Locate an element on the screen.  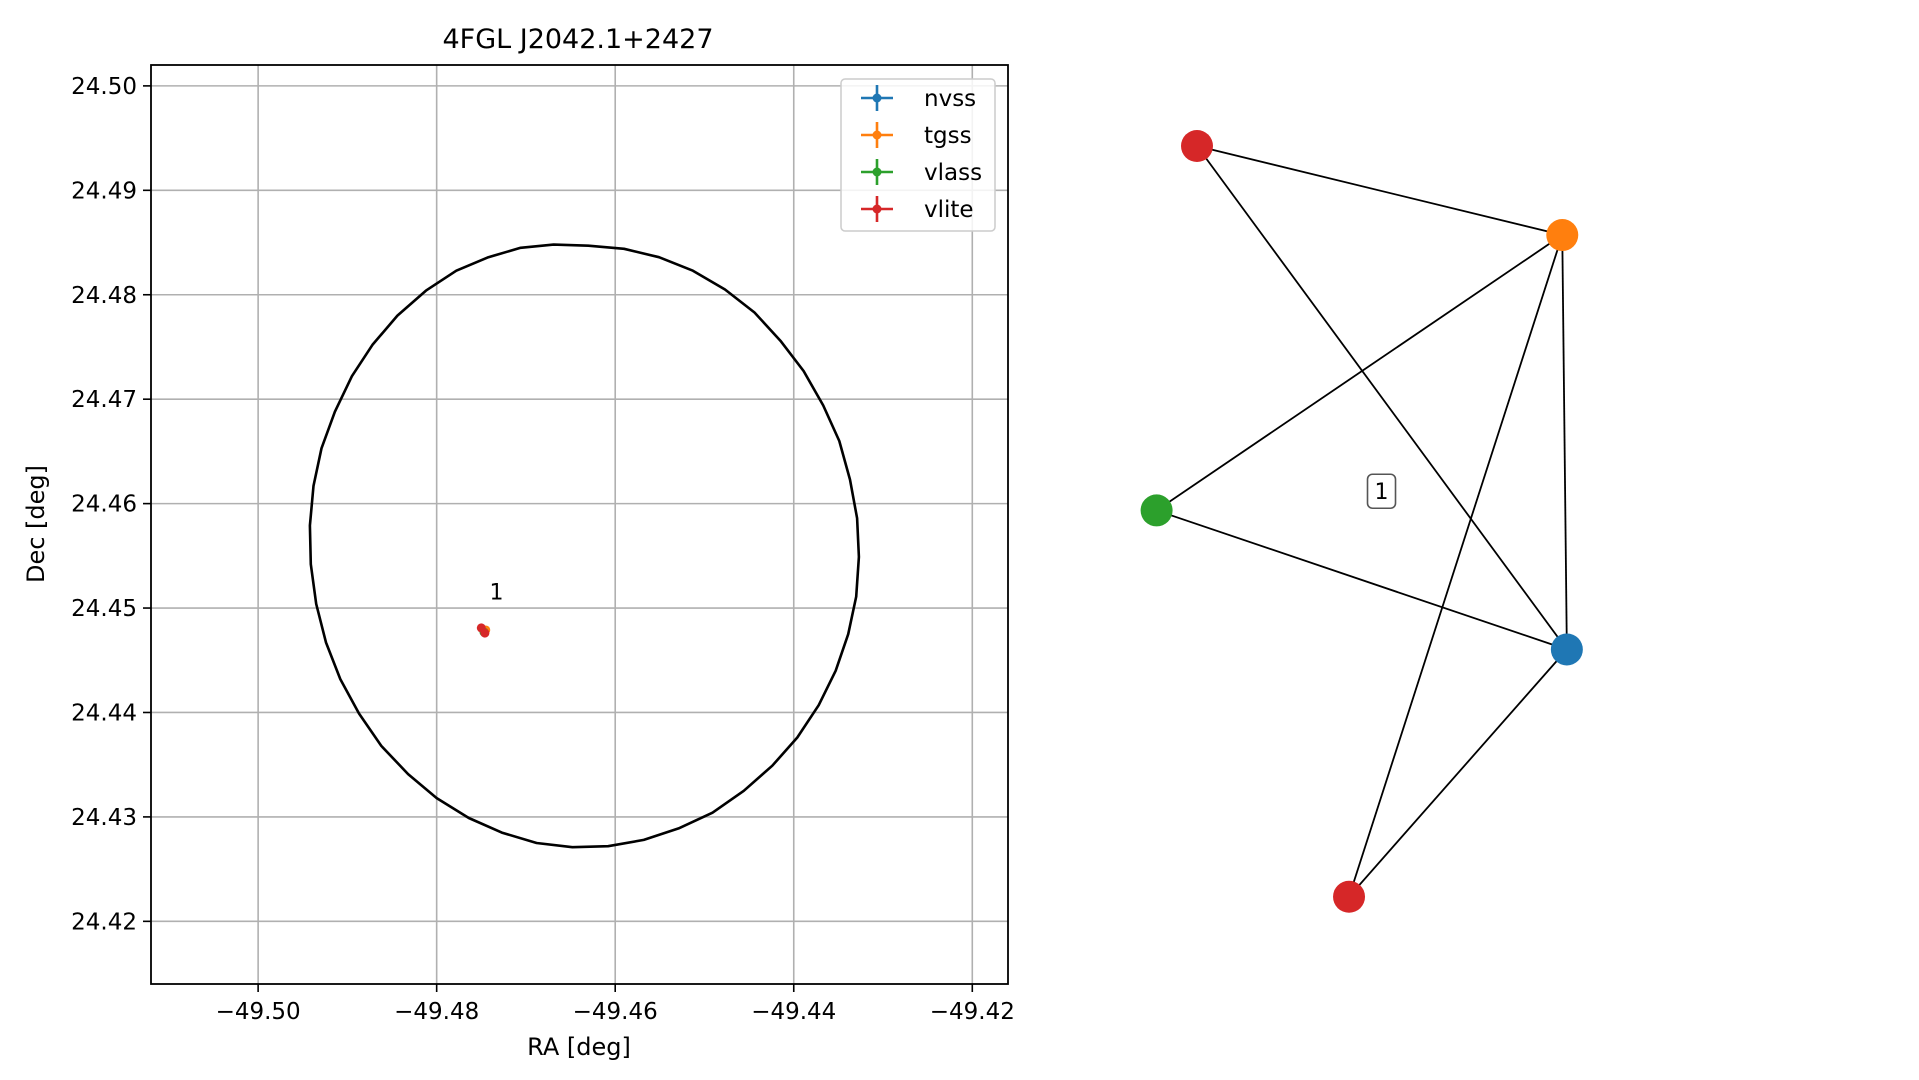
x-tick-label: −49.50 is located at coordinates (258, 1012).